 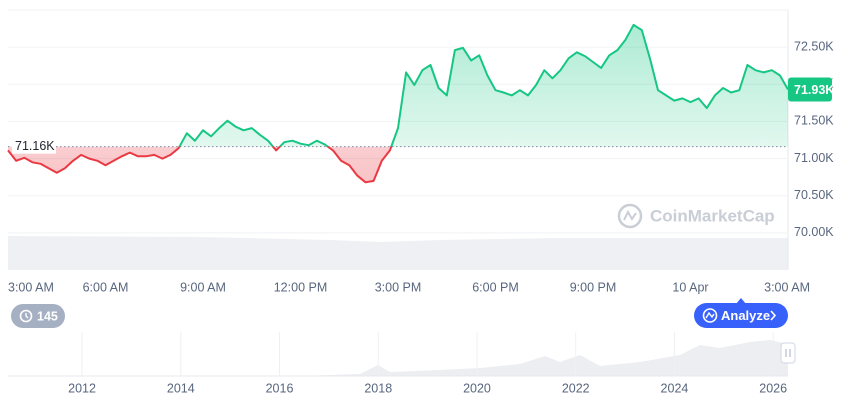 What do you see at coordinates (203, 287) in the screenshot?
I see `x-tick-label: 9:00 AM` at bounding box center [203, 287].